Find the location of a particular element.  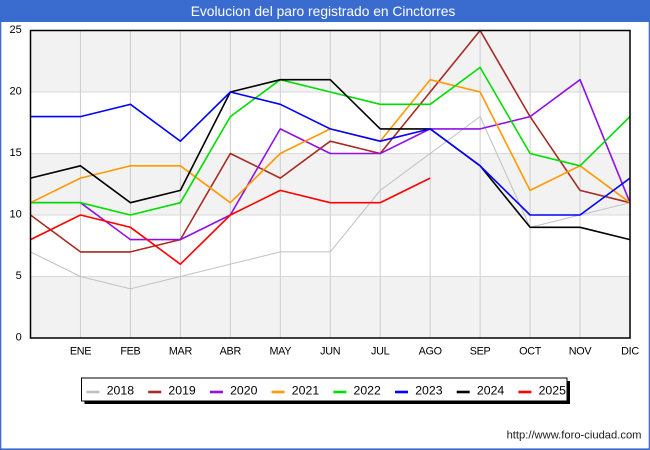

svg-text: DIC is located at coordinates (630, 352).